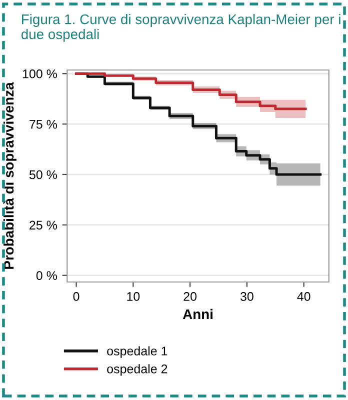  I want to click on y-tick-label: 25 %, so click(43, 225).